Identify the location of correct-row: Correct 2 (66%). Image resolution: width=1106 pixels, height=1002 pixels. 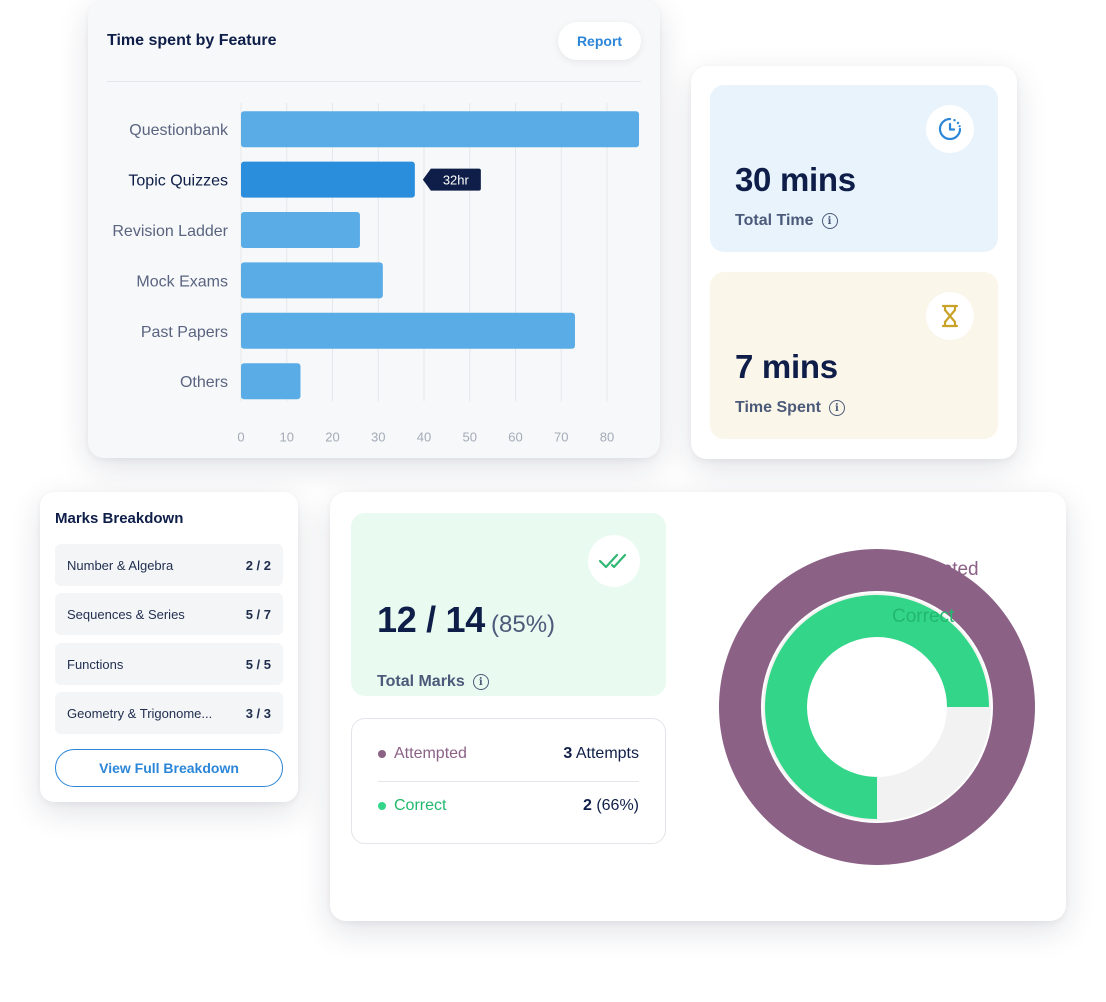
(508, 806).